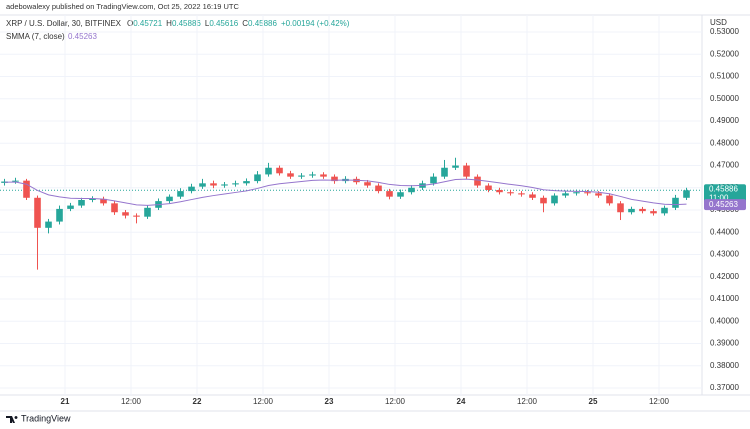 This screenshot has height=429, width=750. Describe the element at coordinates (724, 320) in the screenshot. I see `y-tick-label: 0.40000` at that location.